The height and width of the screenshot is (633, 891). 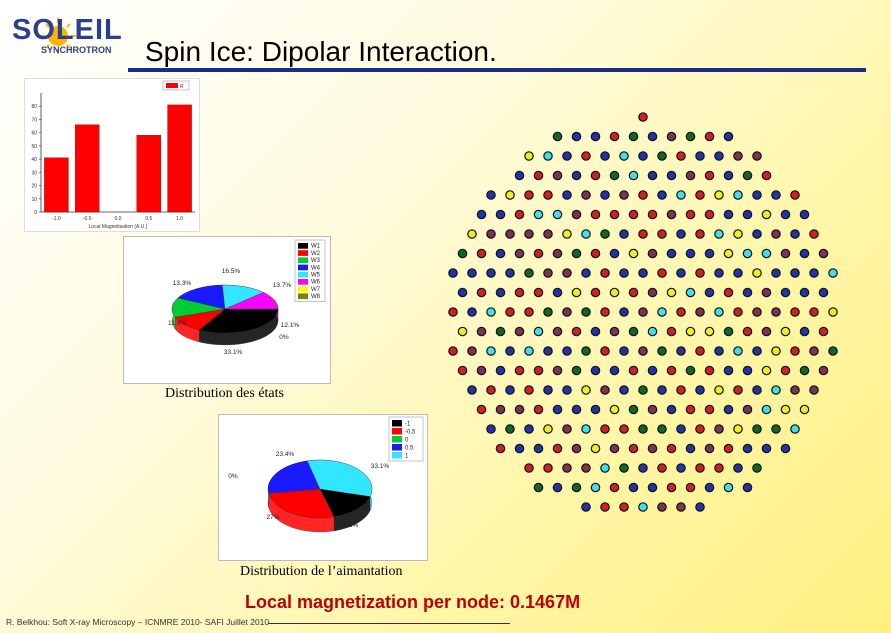 What do you see at coordinates (34, 107) in the screenshot?
I see `y-tick-label: 80` at bounding box center [34, 107].